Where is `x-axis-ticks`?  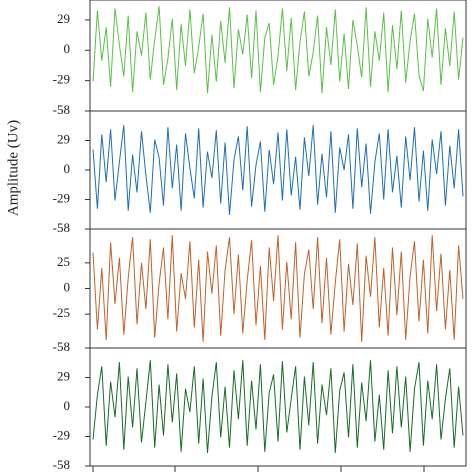
x-axis-ticks is located at coordinates (258, 469).